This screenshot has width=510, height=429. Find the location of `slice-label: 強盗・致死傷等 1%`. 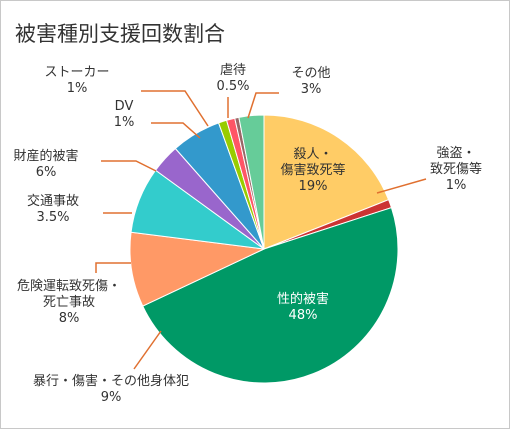

slice-label: 強盗・致死傷等 1% is located at coordinates (456, 169).